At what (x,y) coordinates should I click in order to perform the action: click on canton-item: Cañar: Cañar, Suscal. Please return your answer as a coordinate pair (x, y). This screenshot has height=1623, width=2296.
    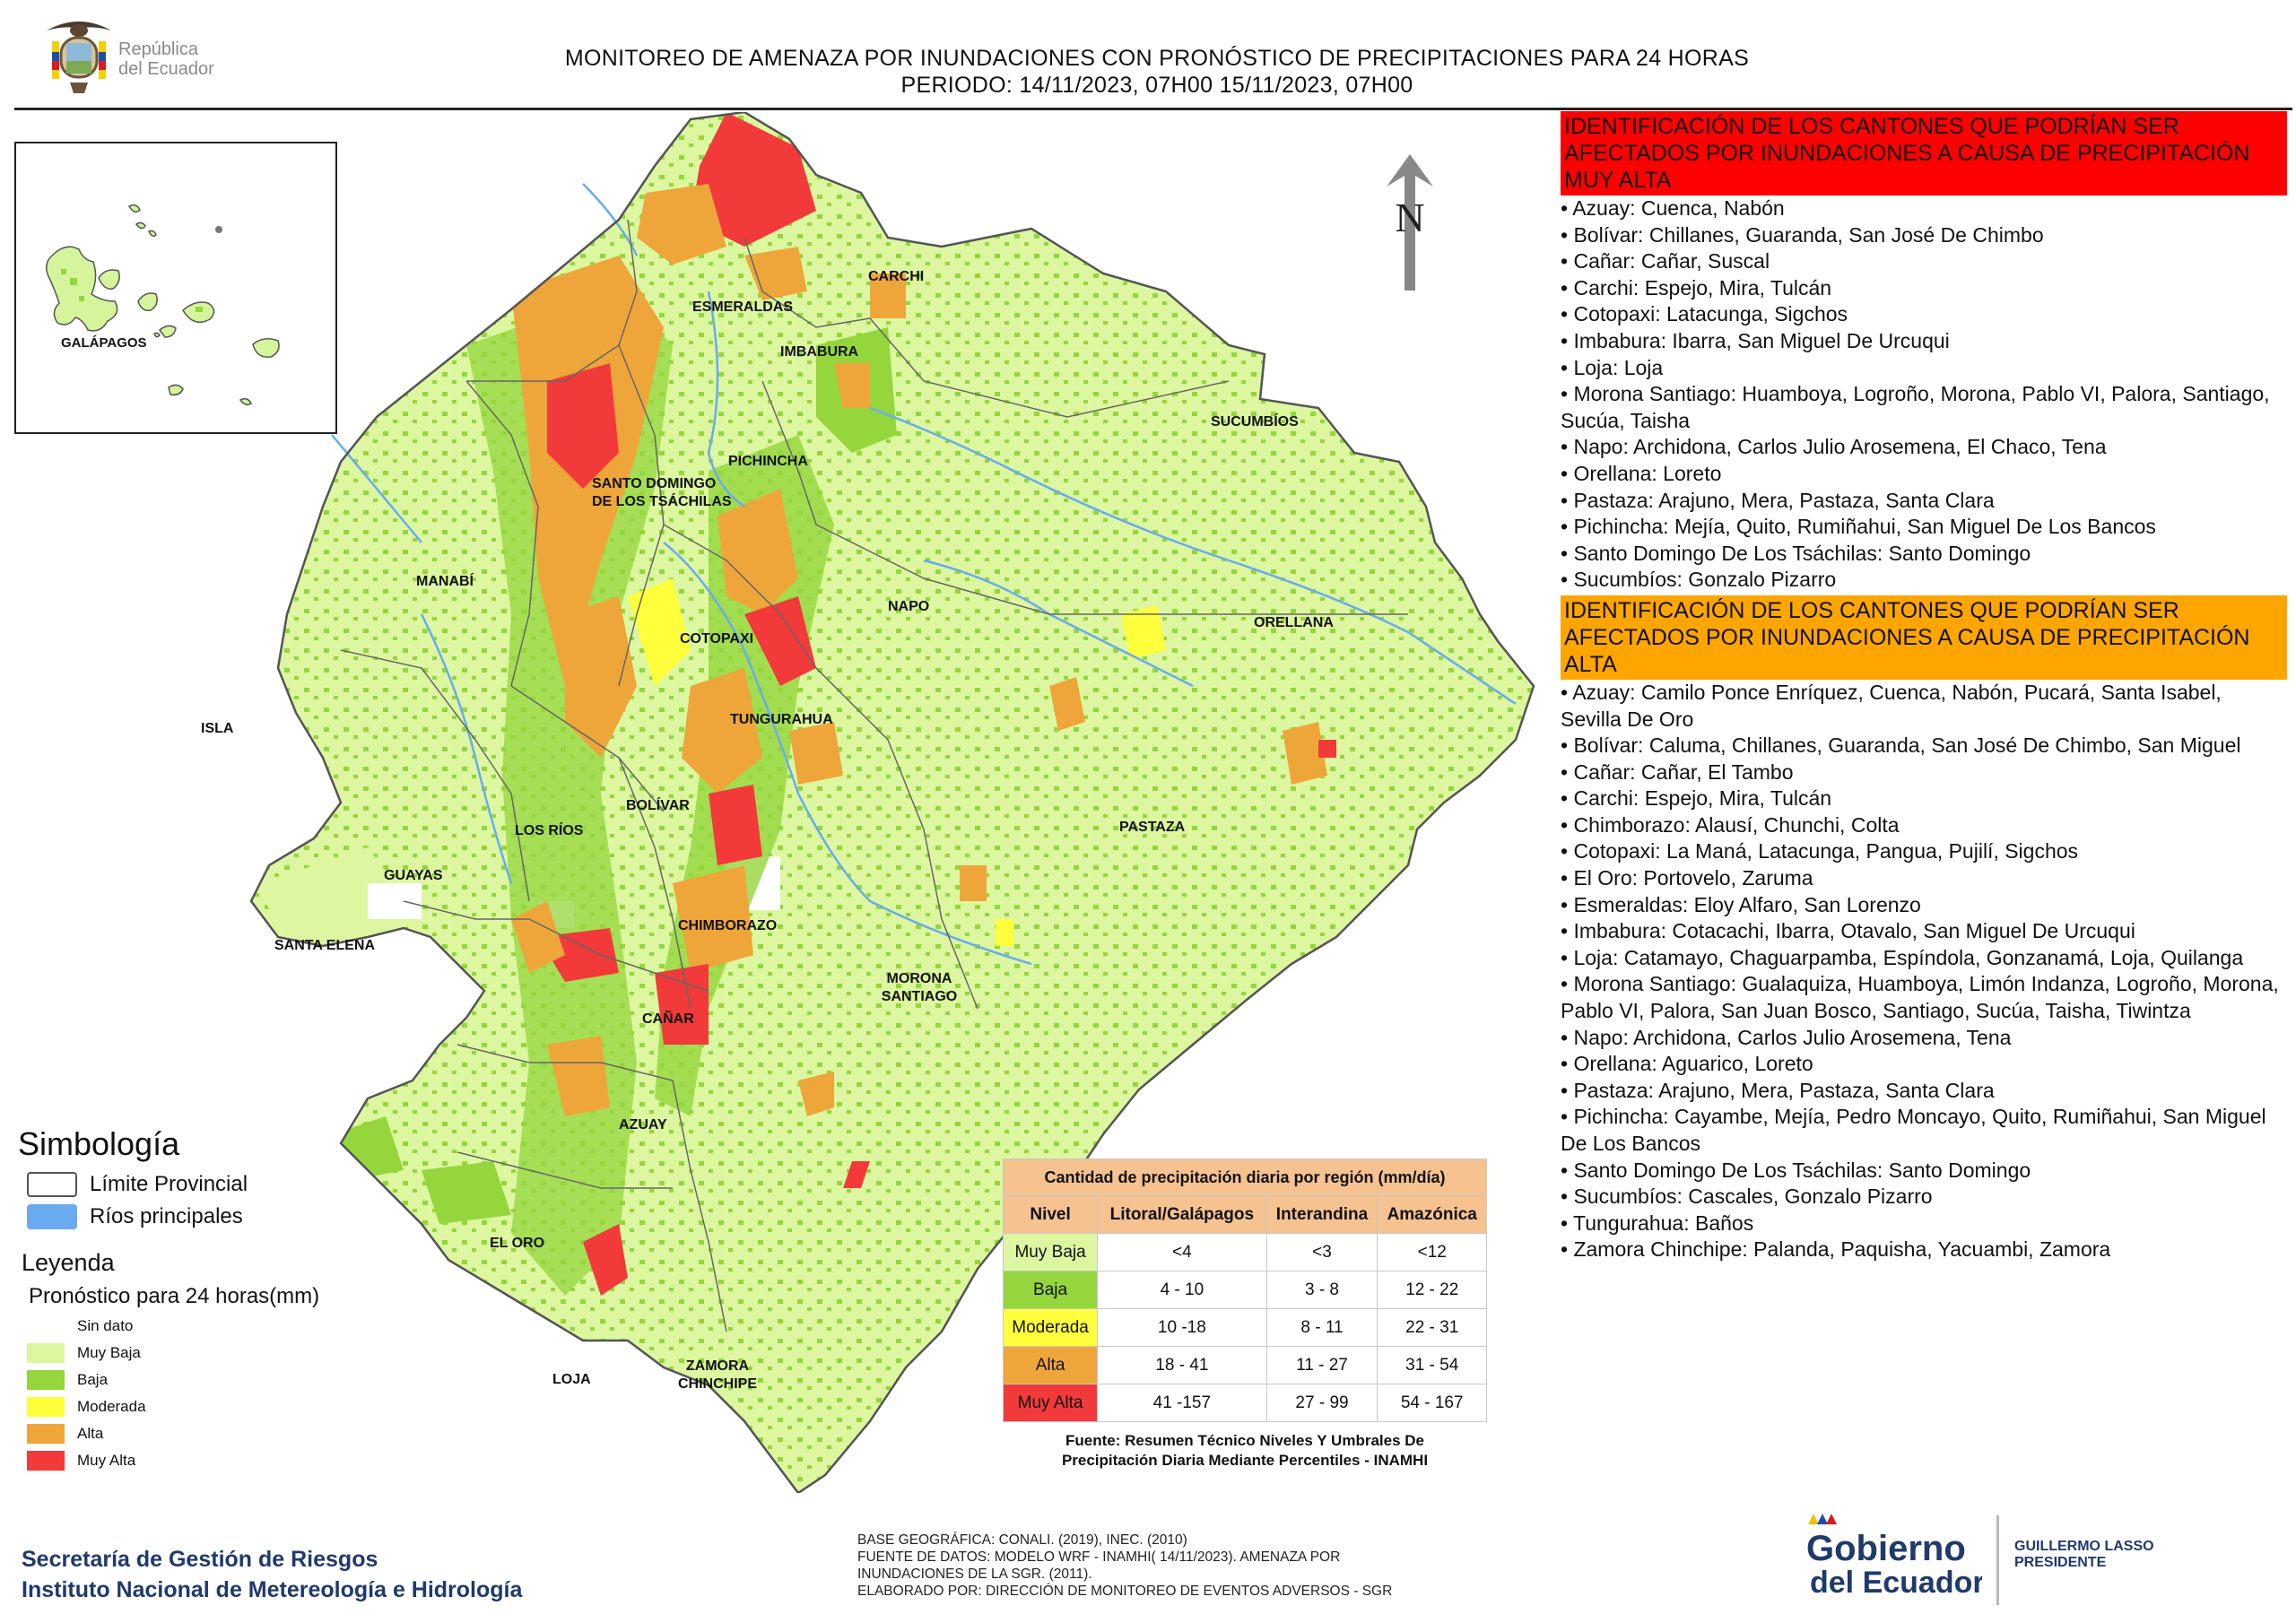
    Looking at the image, I should click on (1924, 261).